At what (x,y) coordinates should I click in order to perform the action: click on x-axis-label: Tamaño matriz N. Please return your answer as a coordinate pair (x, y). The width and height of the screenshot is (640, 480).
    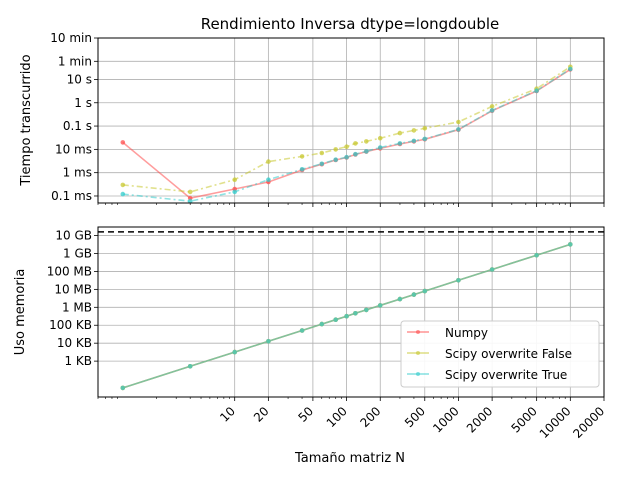
    Looking at the image, I should click on (349, 458).